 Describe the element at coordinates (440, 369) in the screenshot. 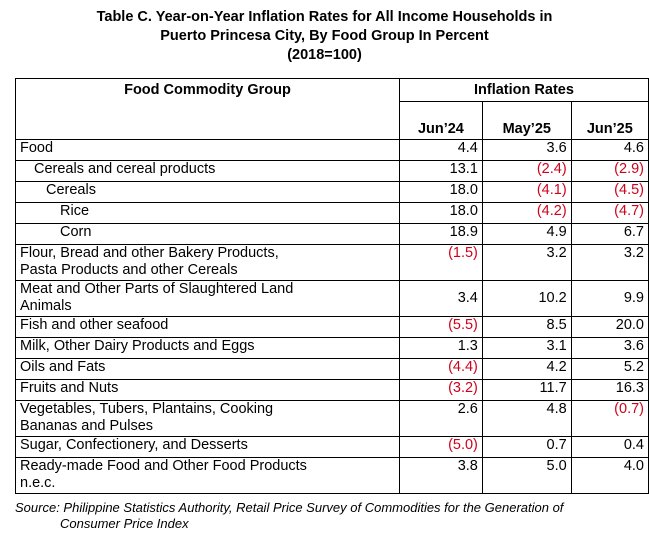

I see `cell-value: (4.4)` at that location.